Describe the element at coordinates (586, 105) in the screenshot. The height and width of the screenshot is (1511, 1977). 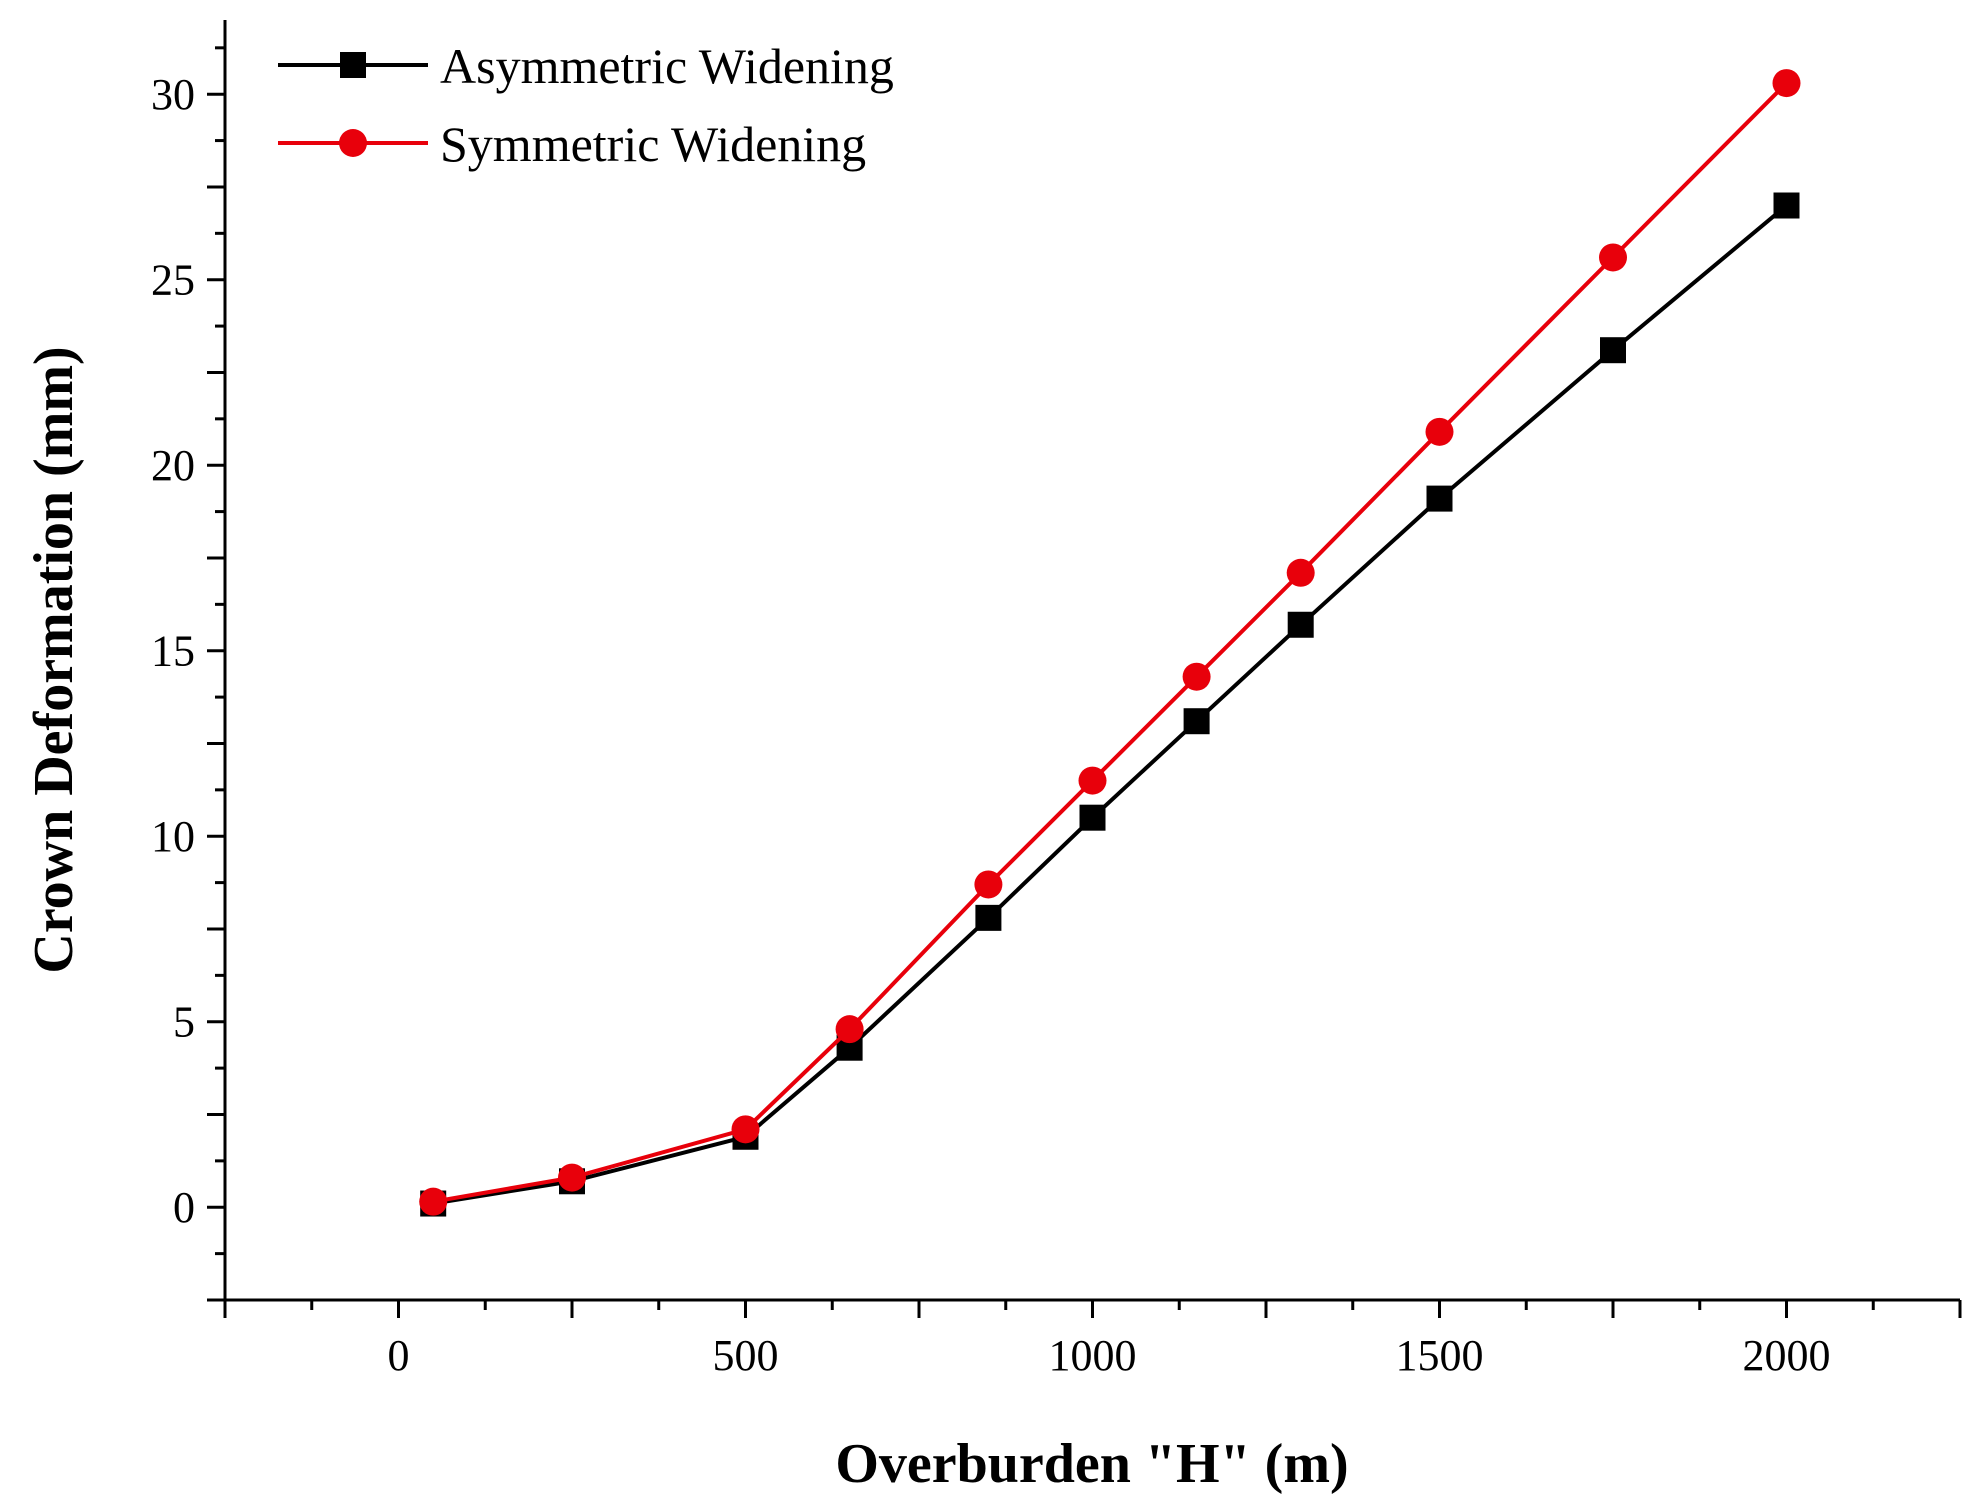
I see `legend: Asymmetric Widening Symmetric Widening` at that location.